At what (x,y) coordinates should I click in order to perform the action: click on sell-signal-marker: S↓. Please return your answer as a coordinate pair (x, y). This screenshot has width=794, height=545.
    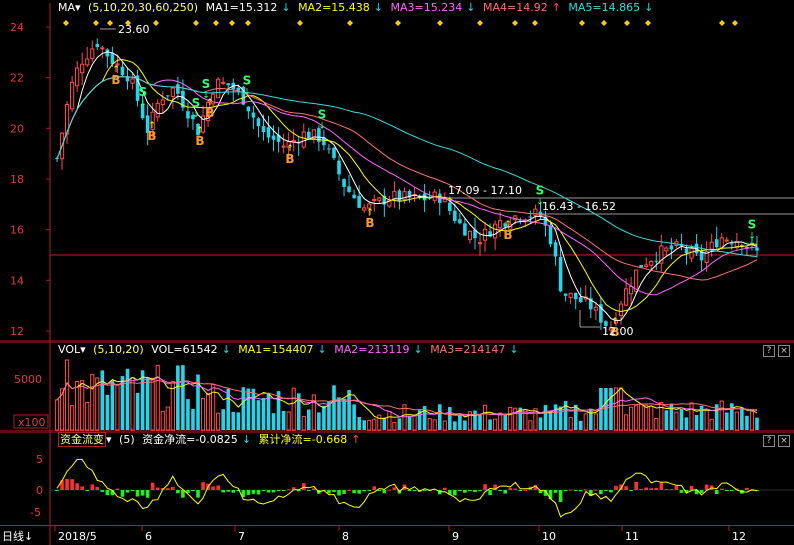
    Looking at the image, I should click on (206, 89).